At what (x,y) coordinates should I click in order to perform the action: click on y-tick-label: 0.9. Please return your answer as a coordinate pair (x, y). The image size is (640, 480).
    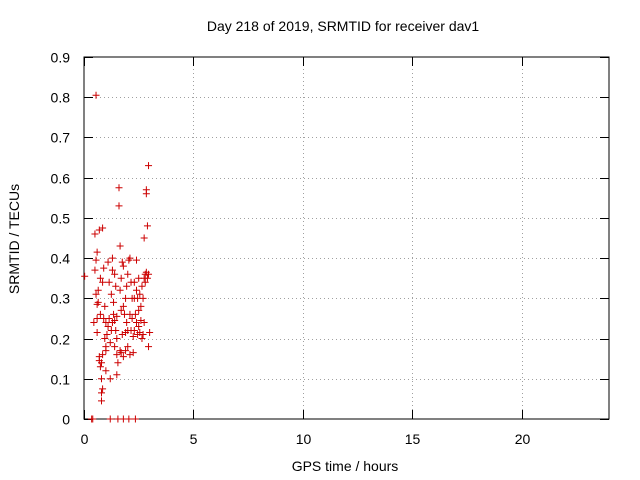
    Looking at the image, I should click on (61, 58).